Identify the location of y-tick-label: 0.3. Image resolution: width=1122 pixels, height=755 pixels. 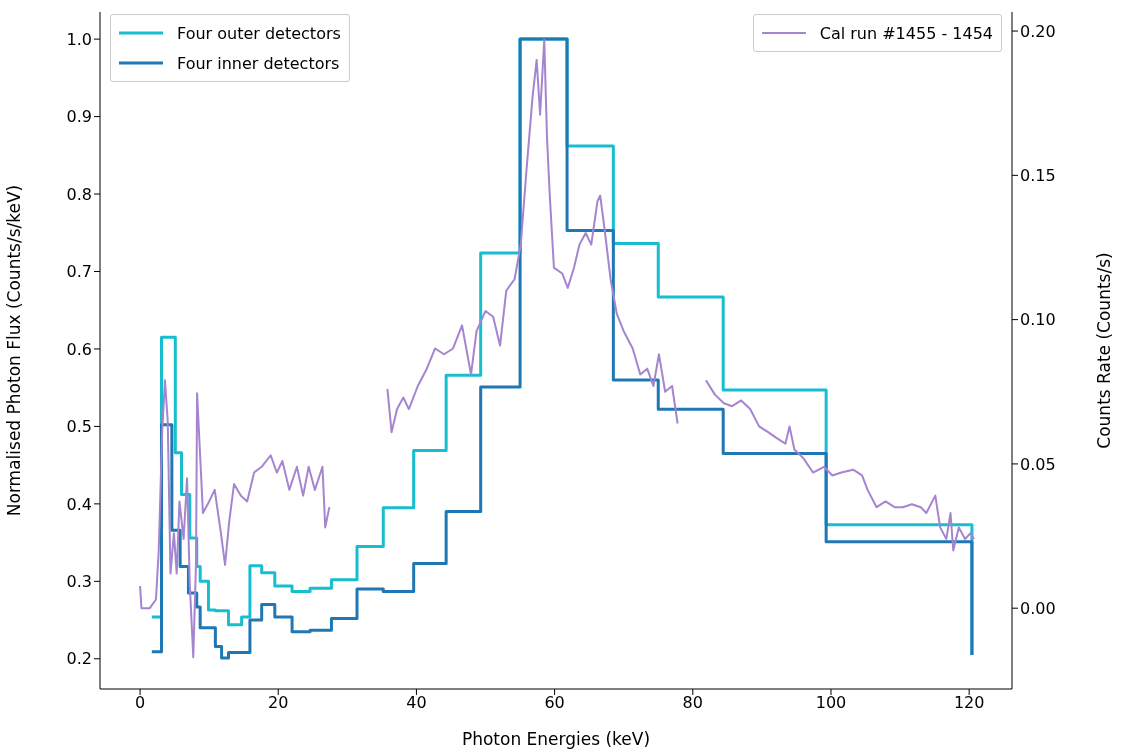
(79, 582).